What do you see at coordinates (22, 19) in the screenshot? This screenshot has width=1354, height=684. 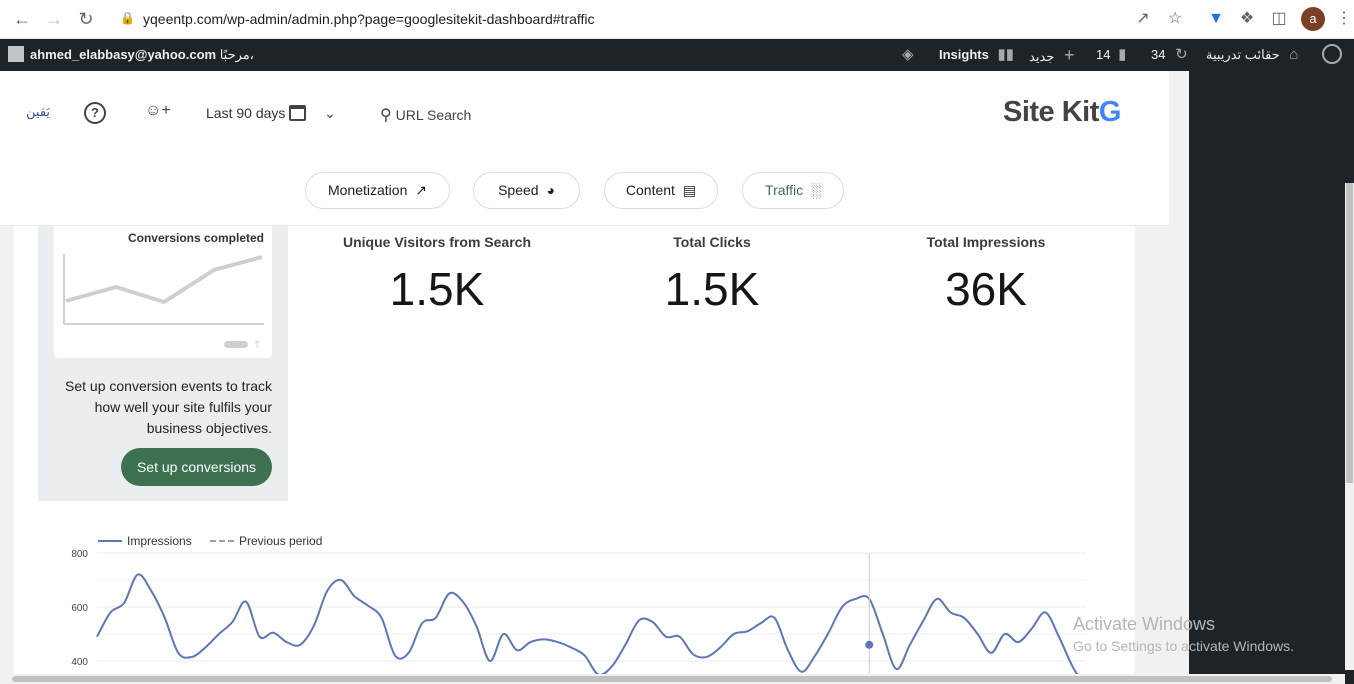 I see `back-arrow-icon: ←` at bounding box center [22, 19].